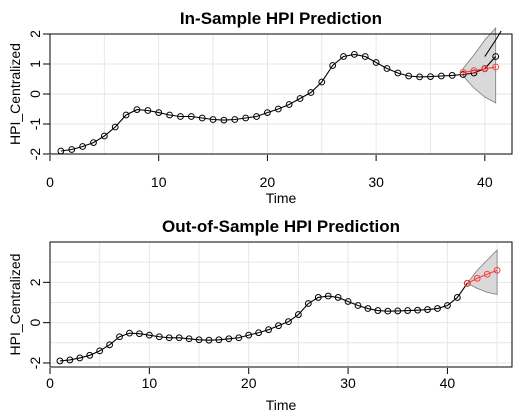  What do you see at coordinates (281, 405) in the screenshot?
I see `x-axis-label: Time` at bounding box center [281, 405].